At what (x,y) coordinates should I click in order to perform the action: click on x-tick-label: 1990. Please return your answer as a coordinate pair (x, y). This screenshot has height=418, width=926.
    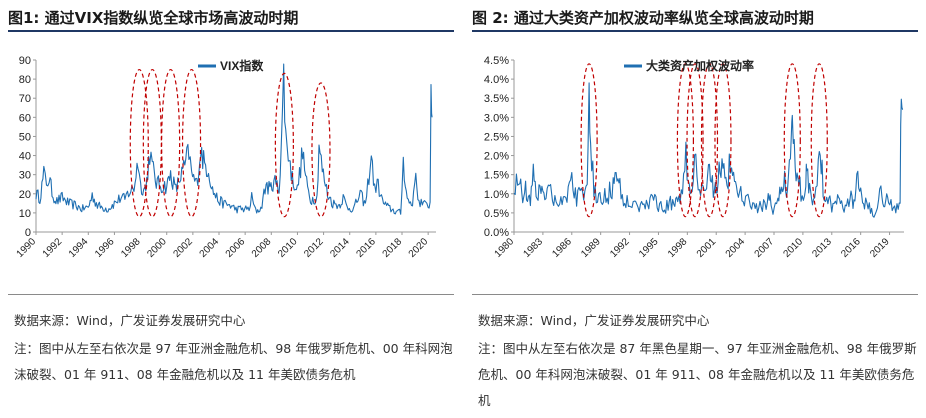
    Looking at the image, I should click on (27, 248).